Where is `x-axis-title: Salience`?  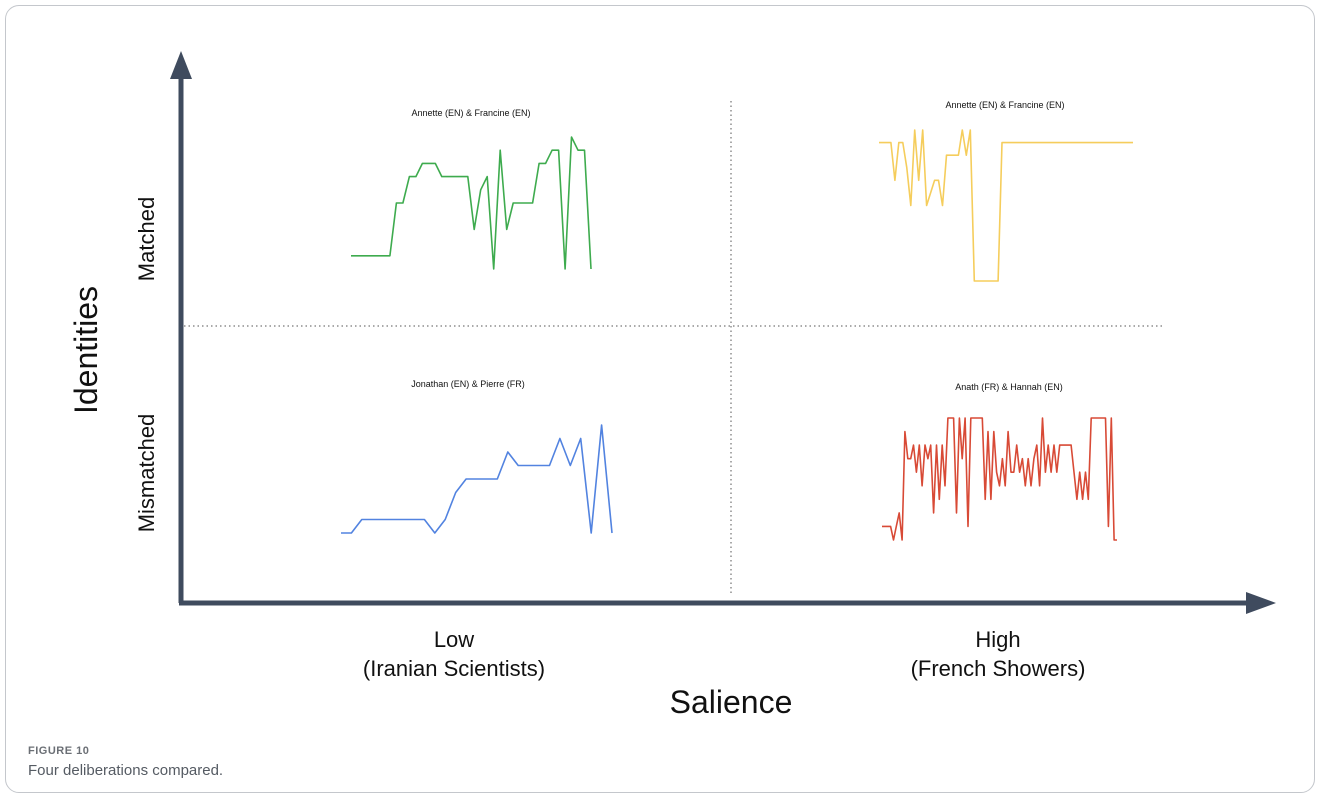 x-axis-title: Salience is located at coordinates (731, 702).